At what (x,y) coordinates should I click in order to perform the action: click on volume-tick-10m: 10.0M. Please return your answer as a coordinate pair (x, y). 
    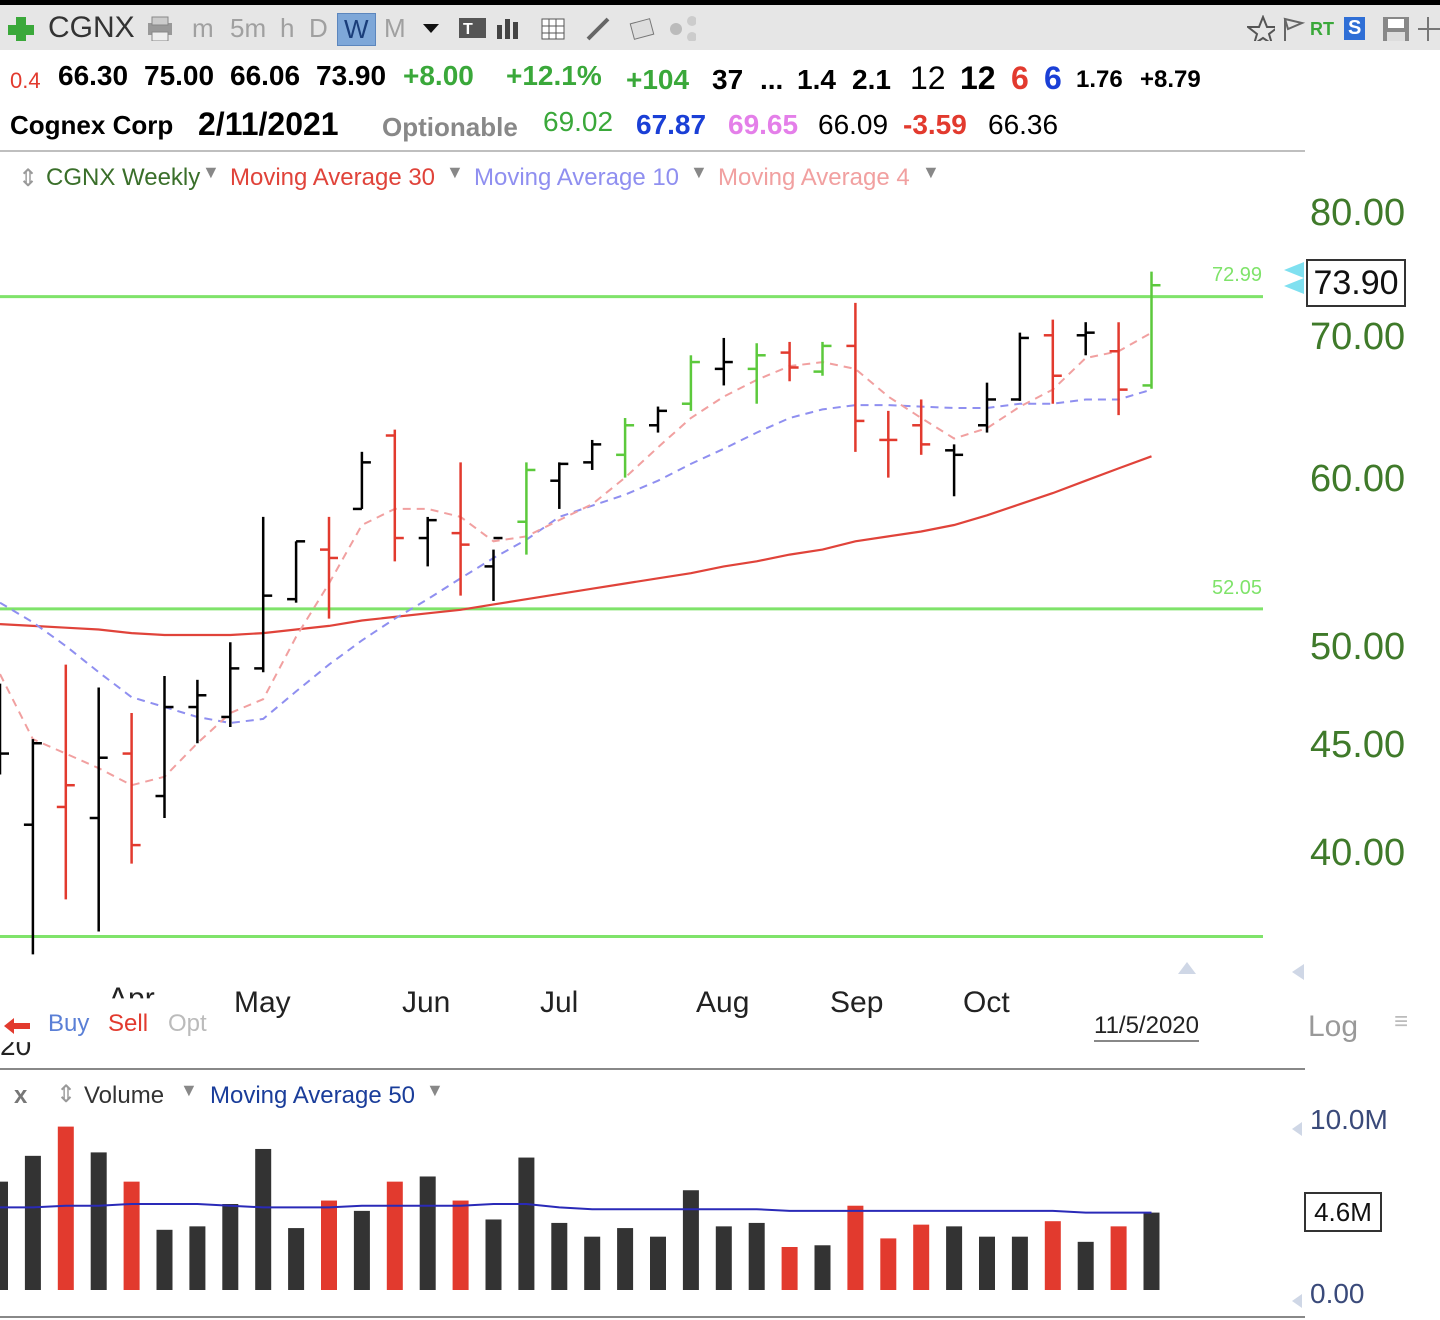
    Looking at the image, I should click on (1349, 1119).